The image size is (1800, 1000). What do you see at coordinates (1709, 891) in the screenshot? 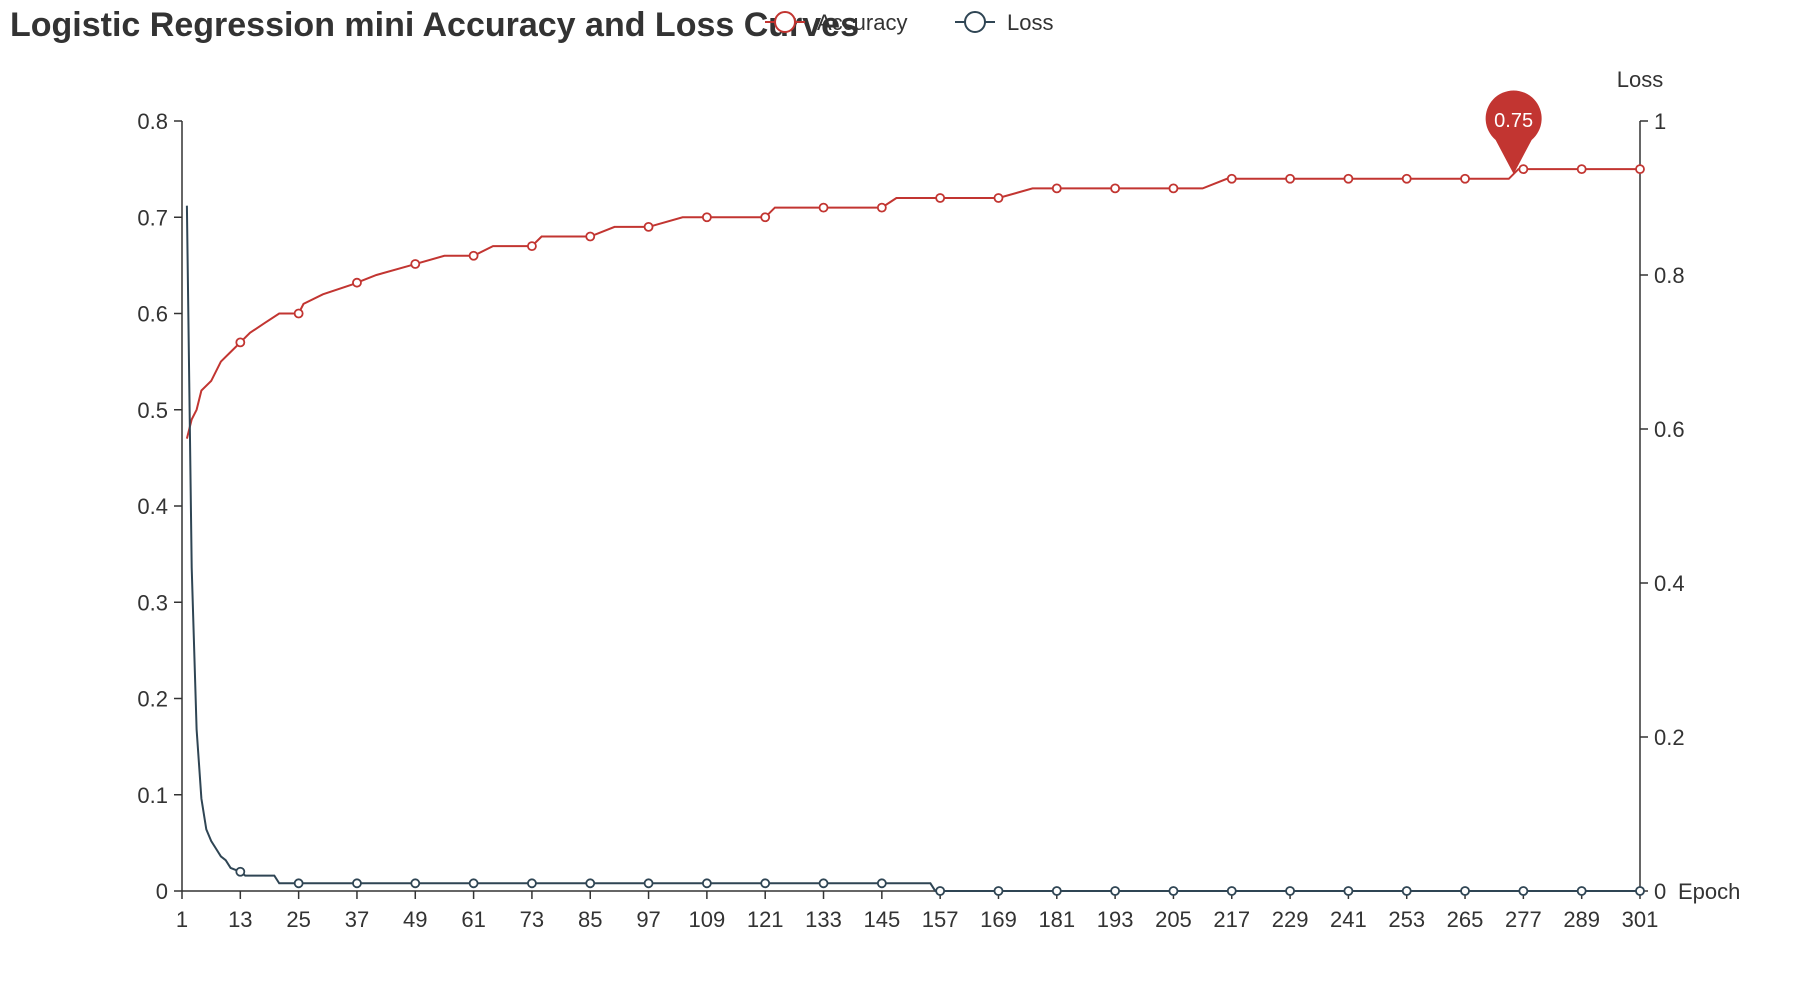
I see `x-axis-title: Epoch` at bounding box center [1709, 891].